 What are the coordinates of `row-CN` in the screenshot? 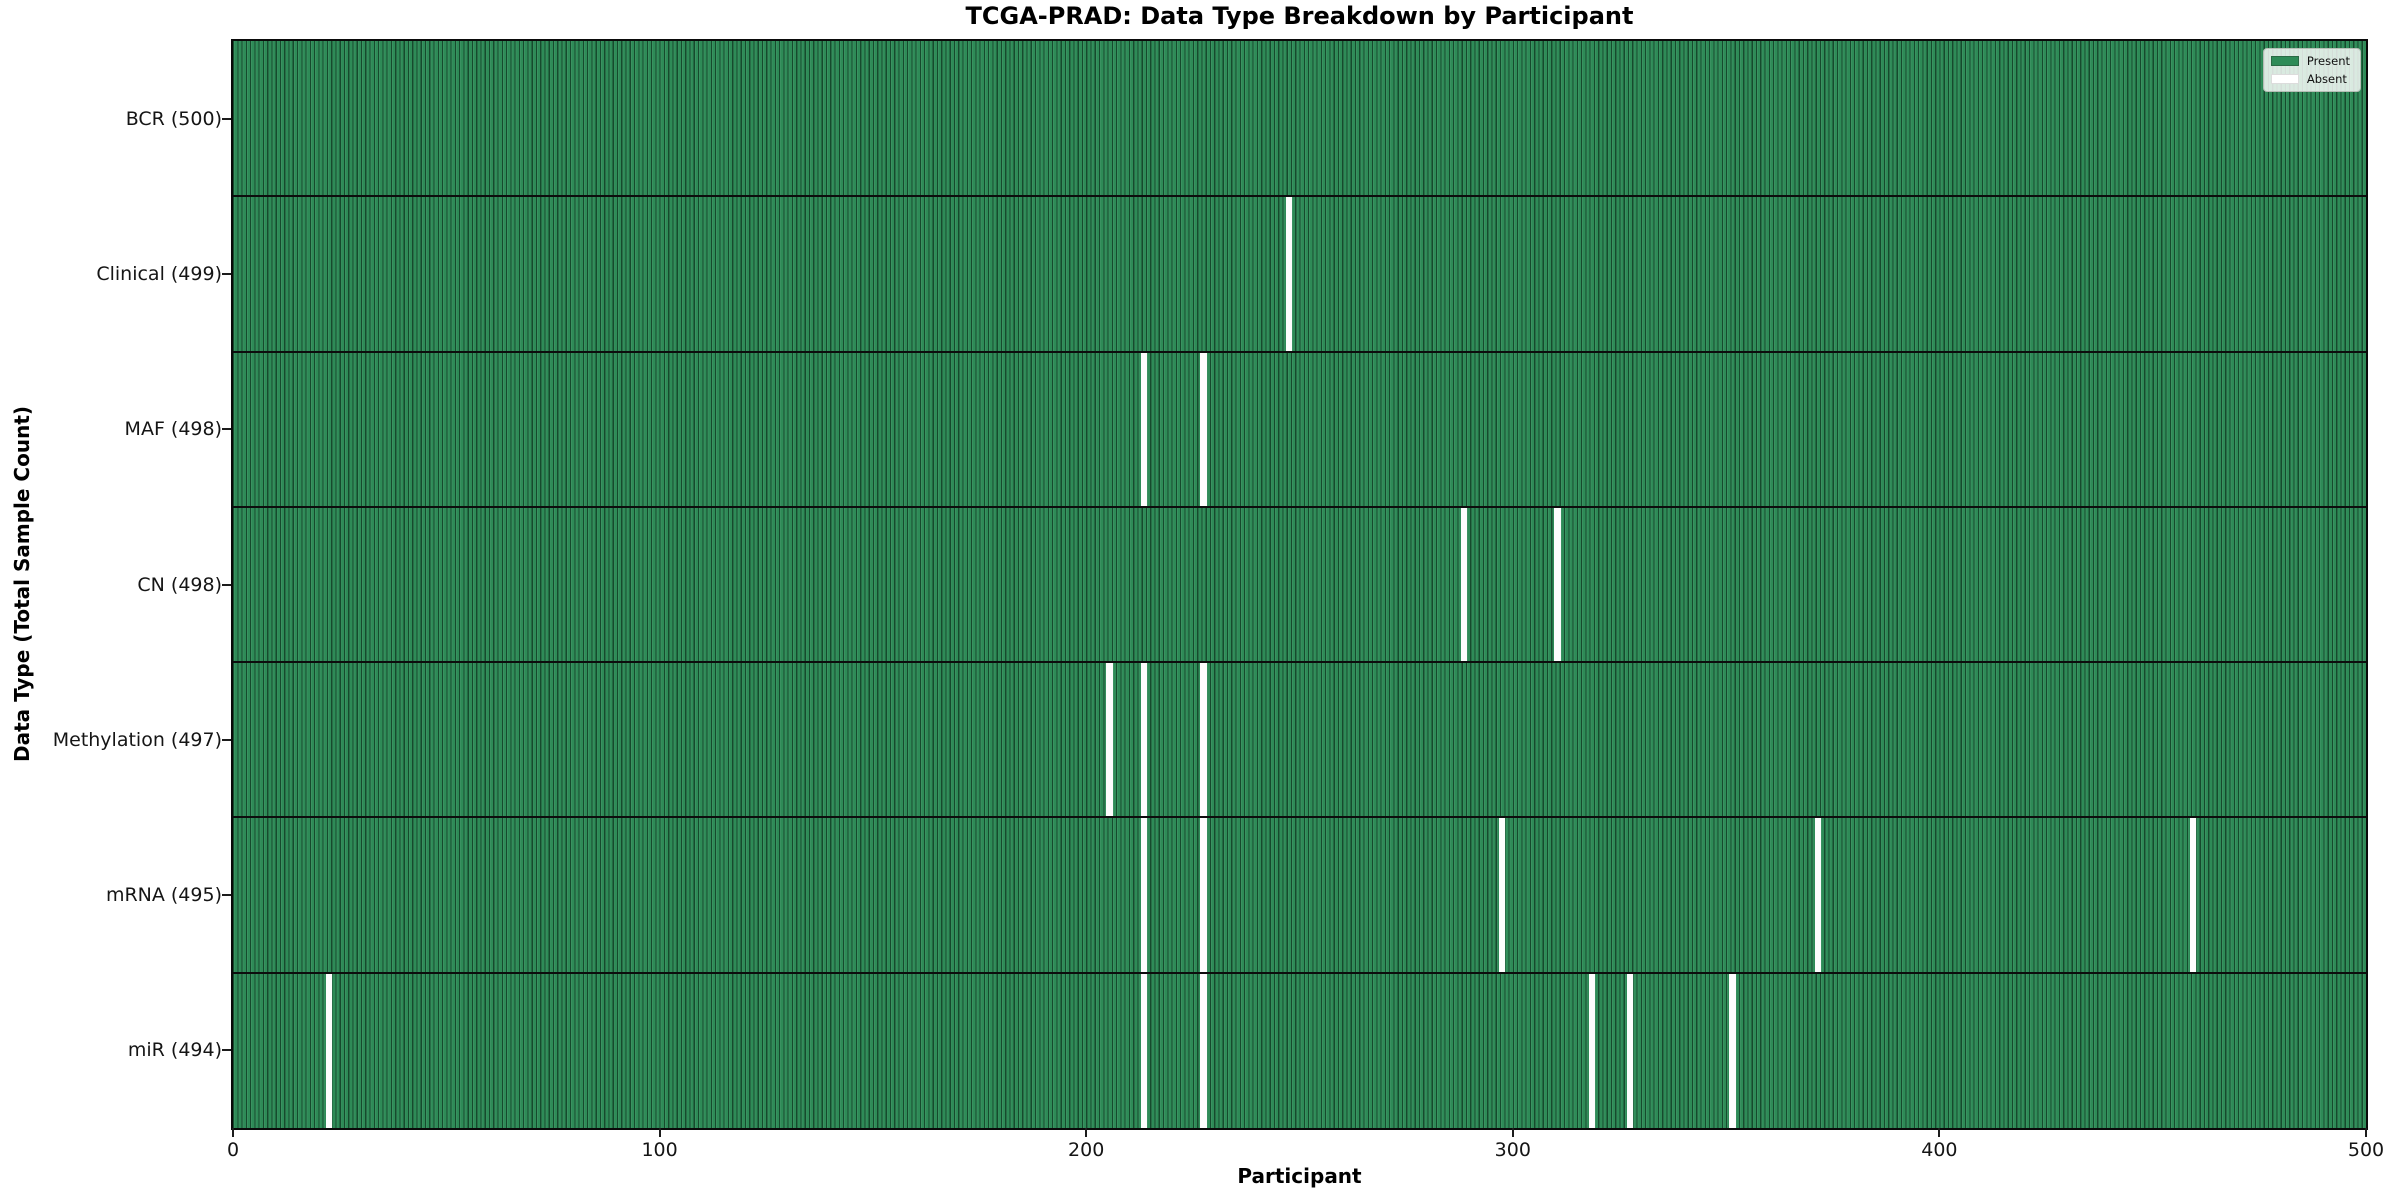 It's located at (1299, 584).